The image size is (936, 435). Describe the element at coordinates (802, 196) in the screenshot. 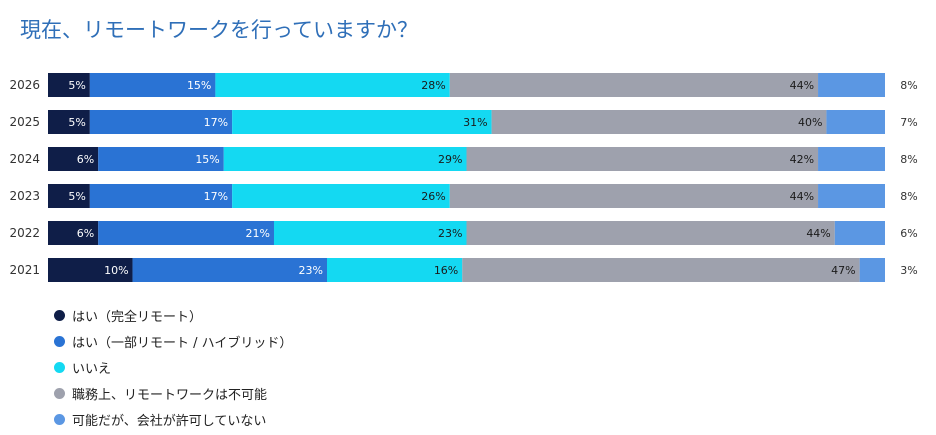

I see `data-label-2023-s3: 44%` at that location.